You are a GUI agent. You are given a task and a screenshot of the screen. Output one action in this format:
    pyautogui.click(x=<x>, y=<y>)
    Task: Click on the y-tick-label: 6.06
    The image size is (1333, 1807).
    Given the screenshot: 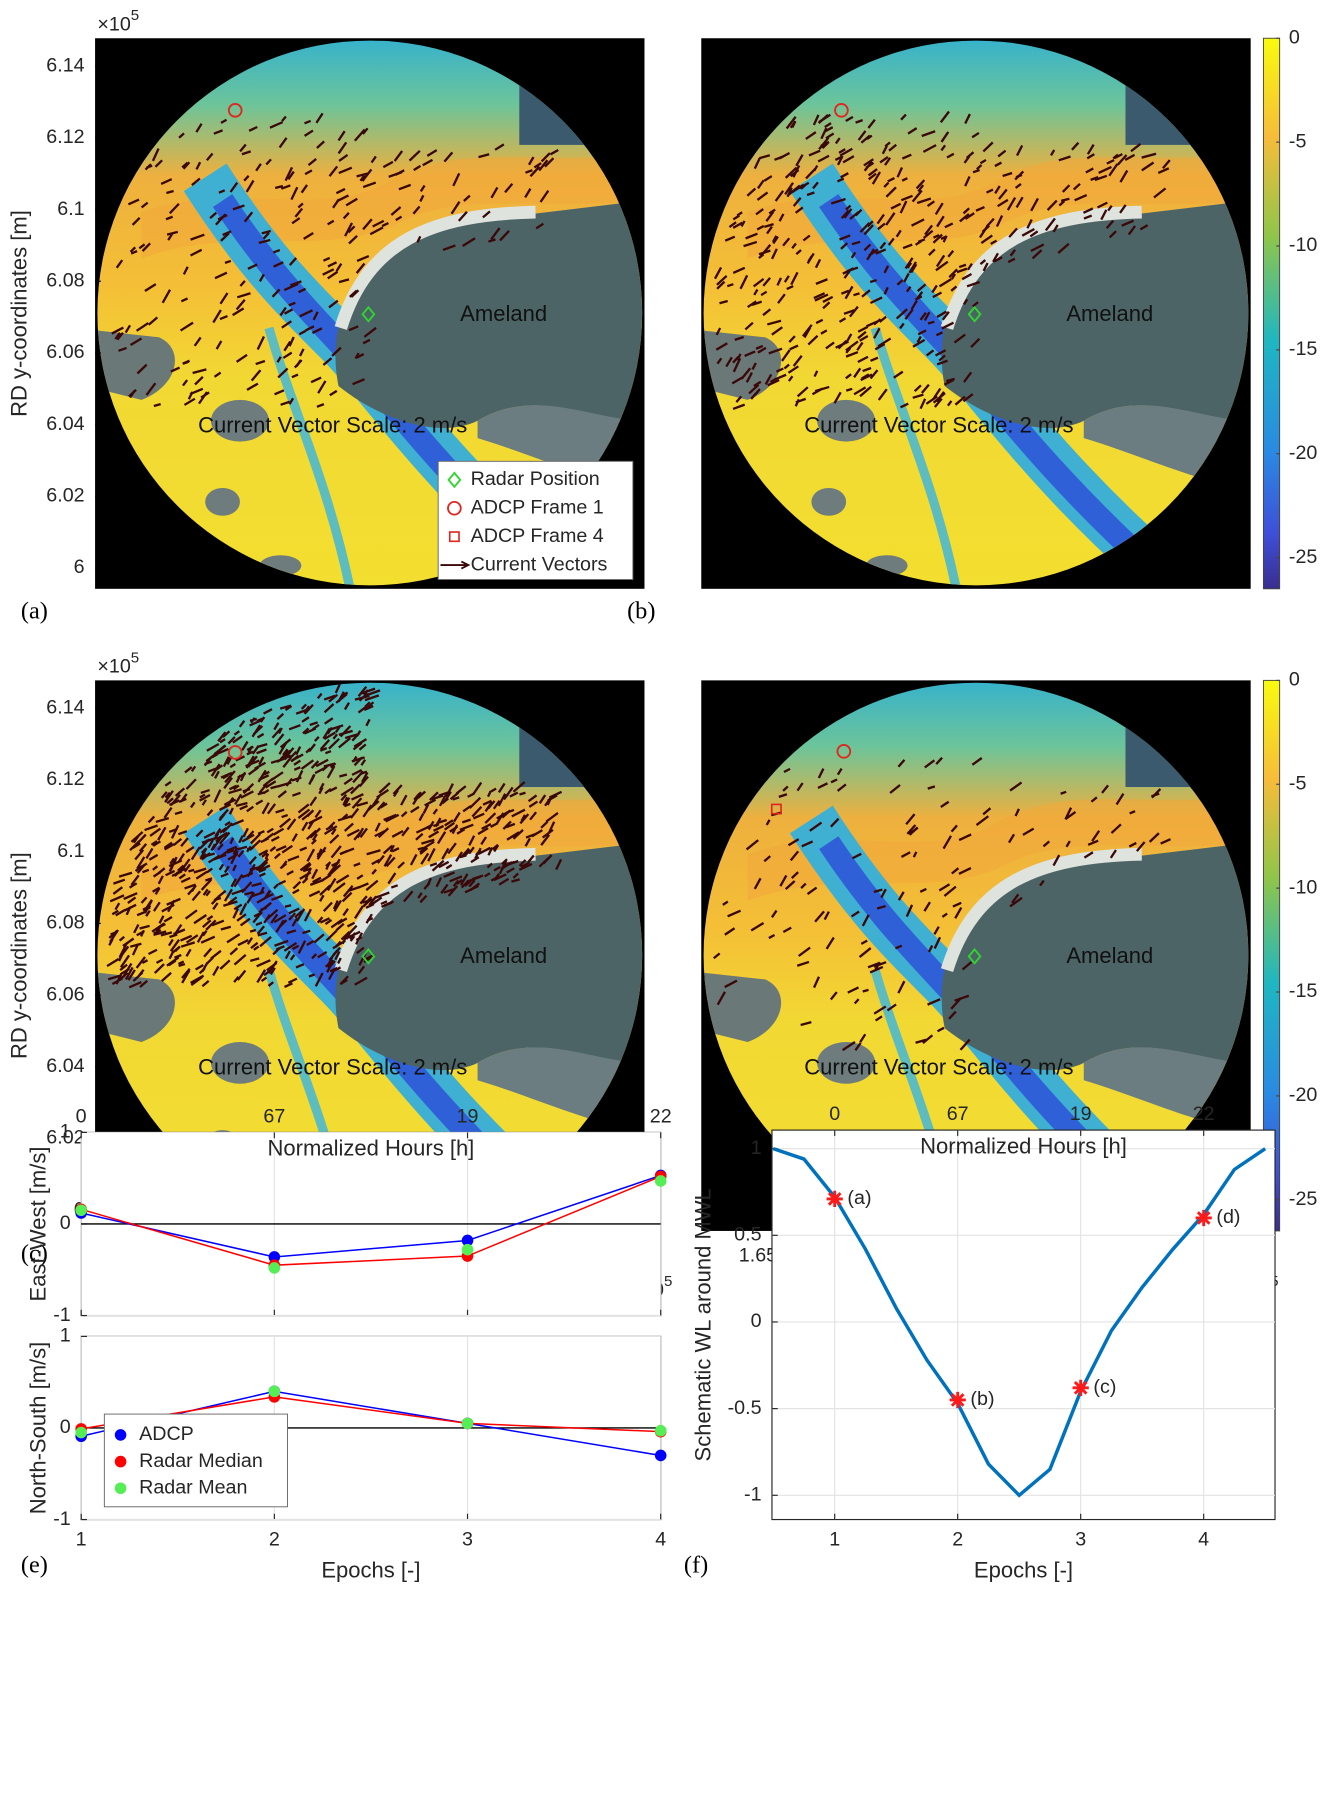 What is the action you would take?
    pyautogui.click(x=65, y=352)
    